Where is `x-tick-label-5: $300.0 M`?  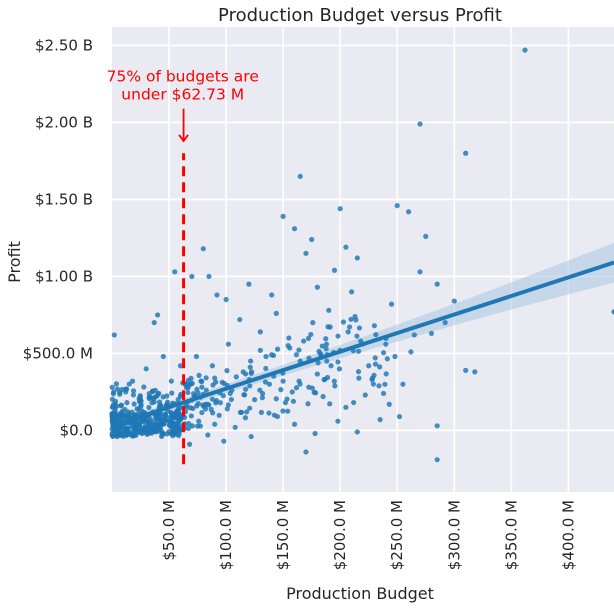 x-tick-label-5: $300.0 M is located at coordinates (454, 535).